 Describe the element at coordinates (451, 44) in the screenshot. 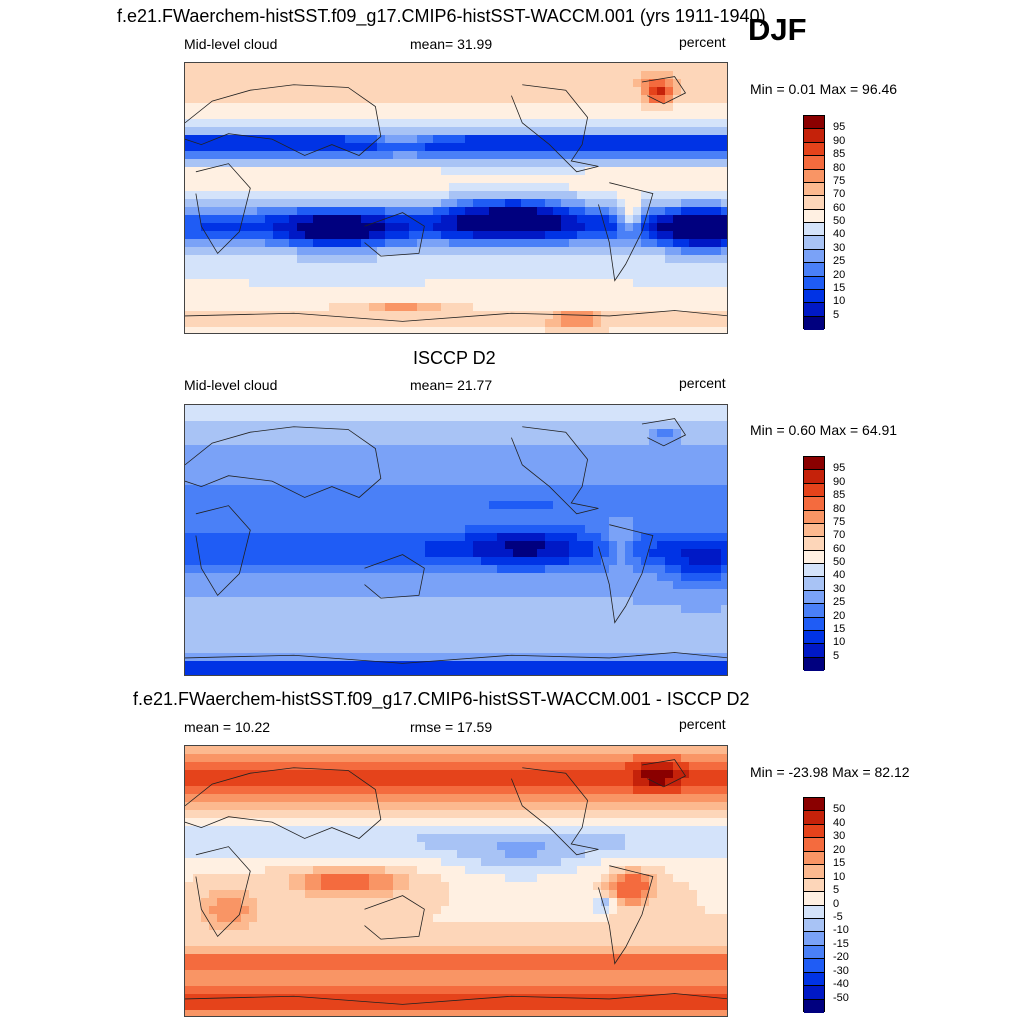

I see `panel1-mean-label: mean= 31.99` at that location.